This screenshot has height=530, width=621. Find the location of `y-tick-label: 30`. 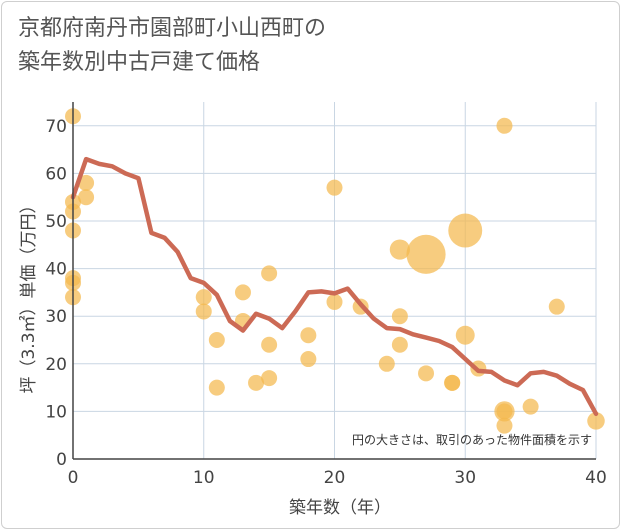

y-tick-label: 30 is located at coordinates (56, 317).